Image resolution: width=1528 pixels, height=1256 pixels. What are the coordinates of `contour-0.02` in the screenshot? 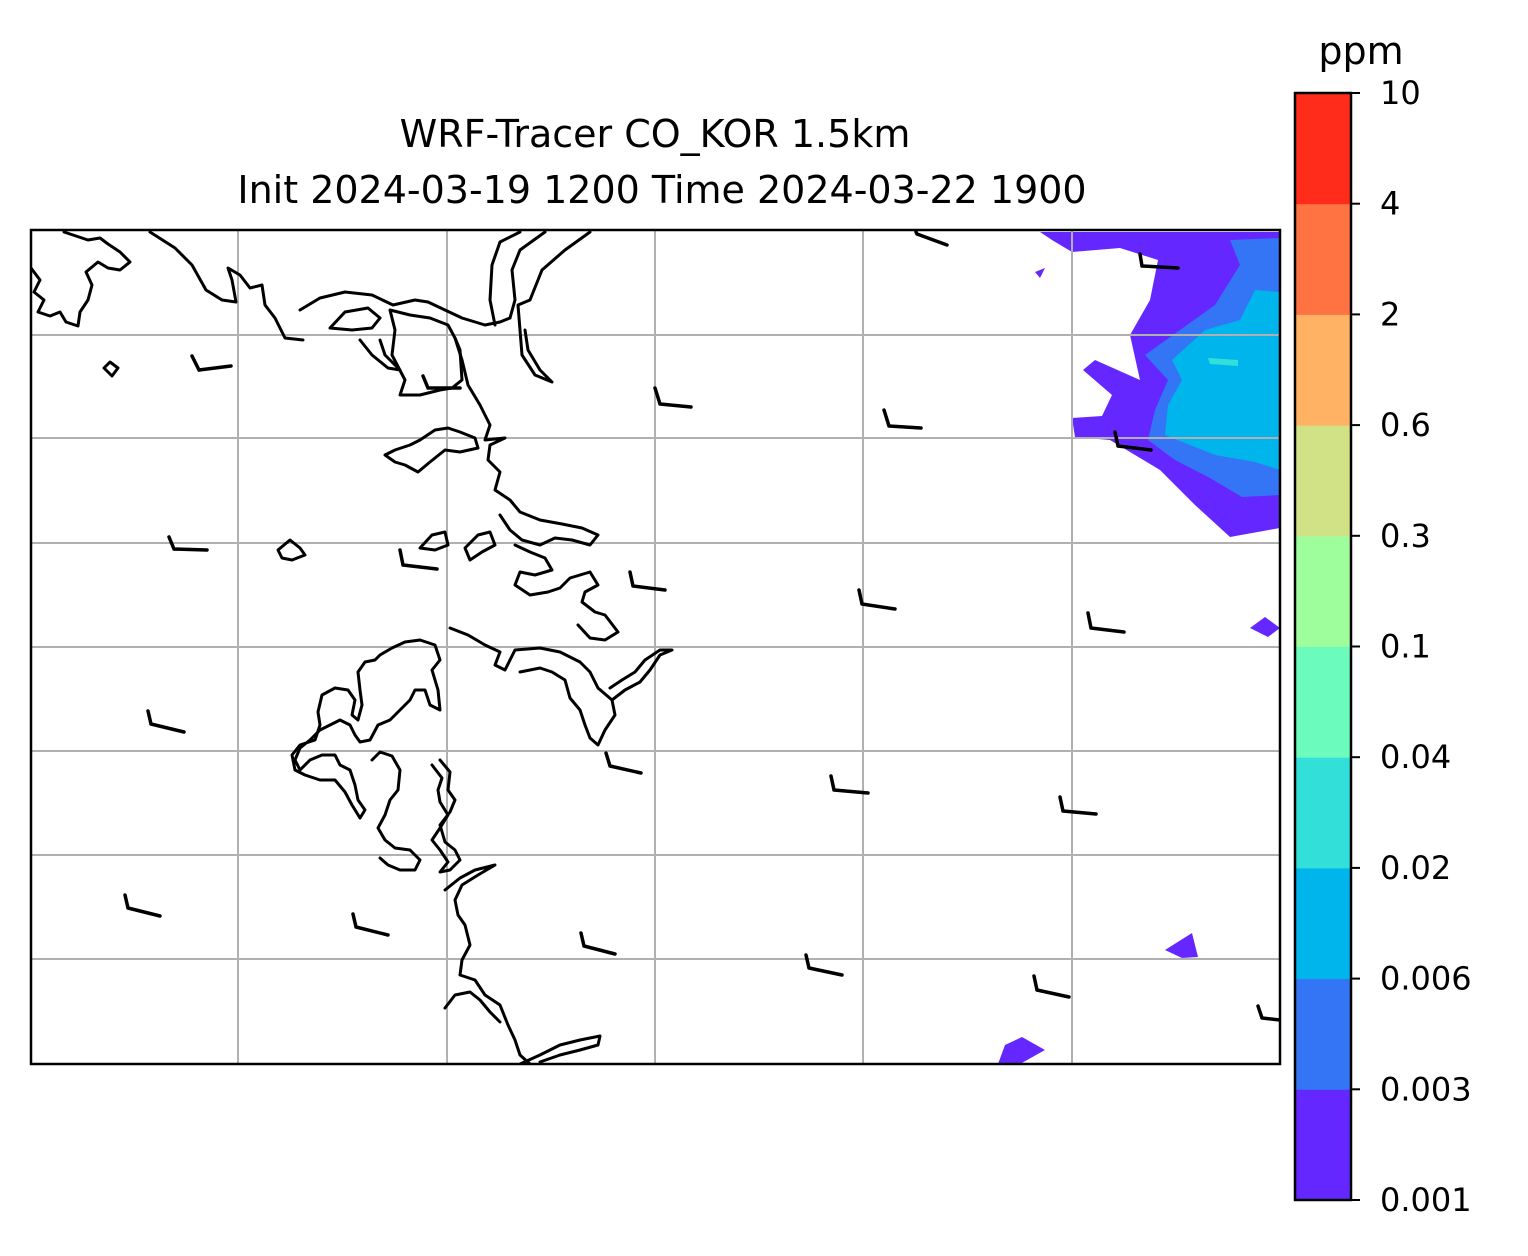 It's located at (1223, 362).